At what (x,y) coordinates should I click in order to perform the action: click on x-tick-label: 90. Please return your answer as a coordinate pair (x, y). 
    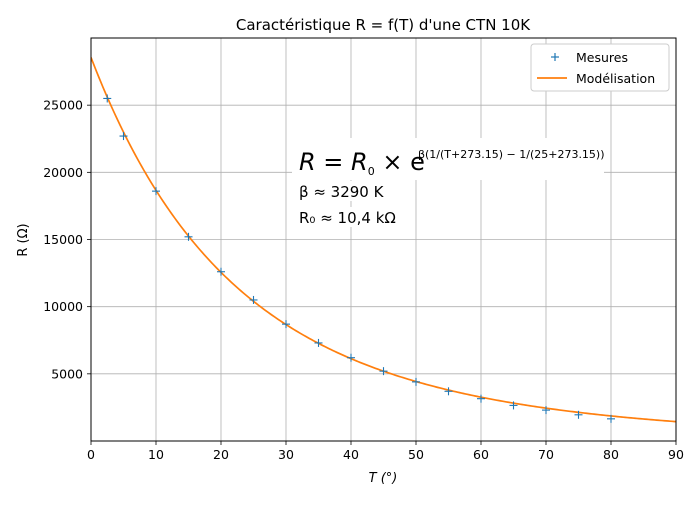
    Looking at the image, I should click on (676, 454).